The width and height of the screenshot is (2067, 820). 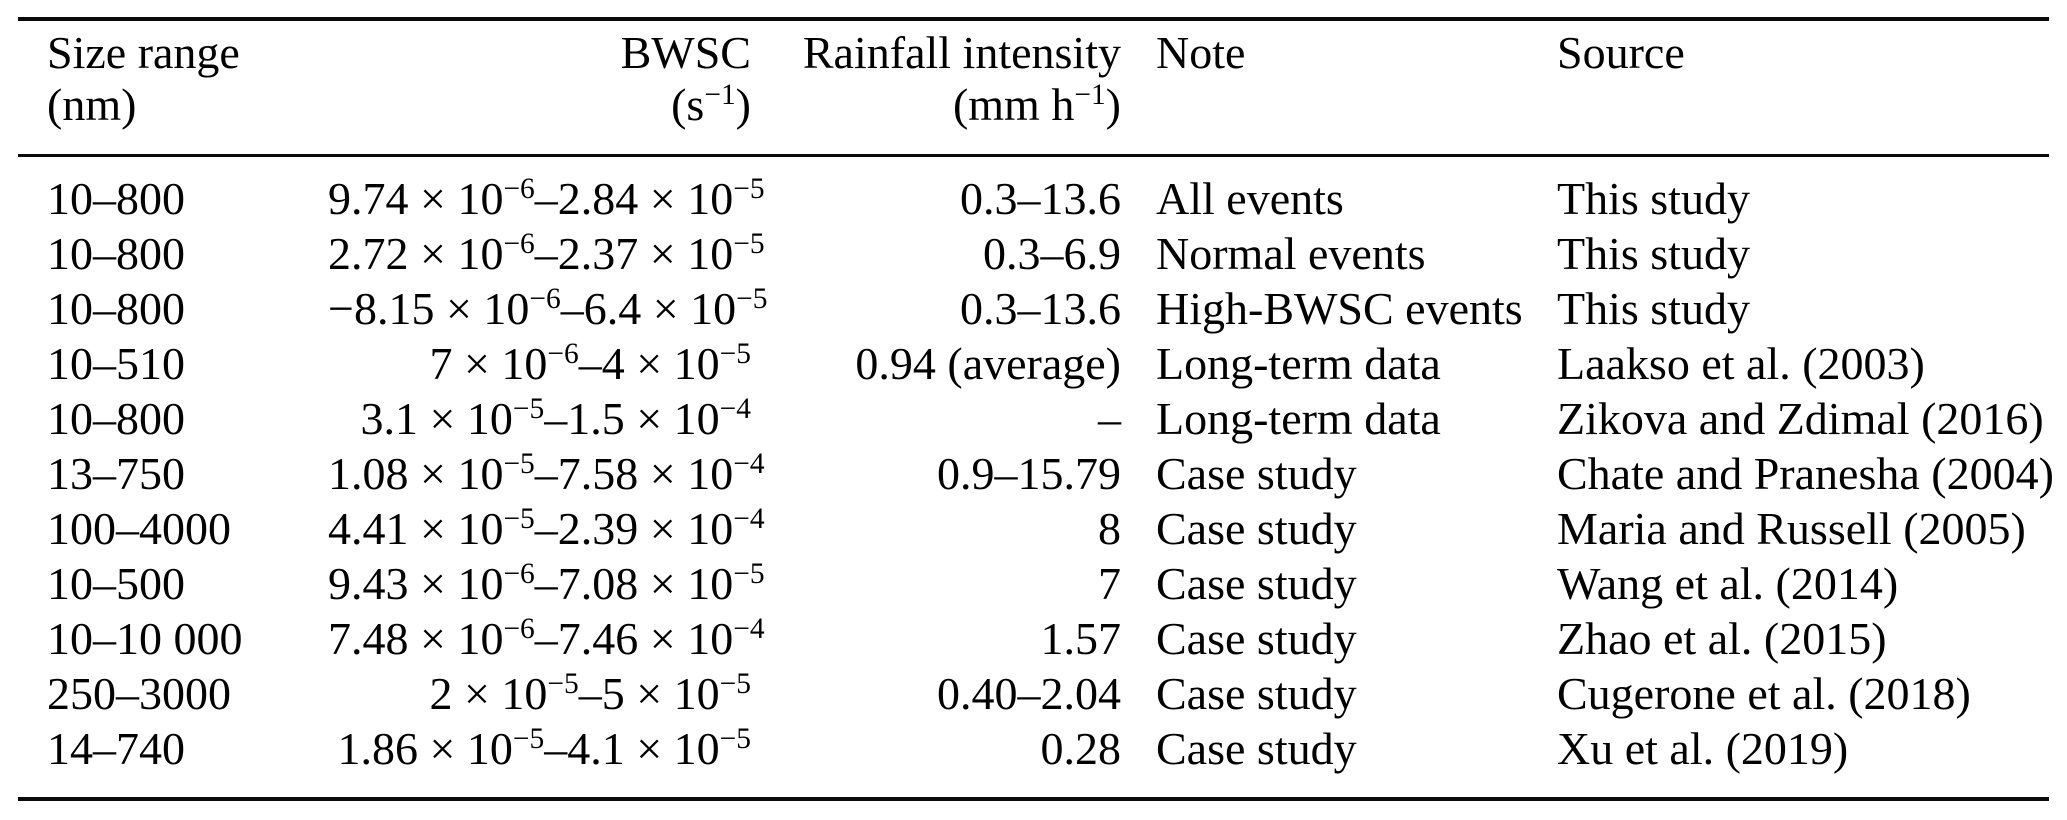 What do you see at coordinates (1803, 88) in the screenshot?
I see `column-header-source: Source` at bounding box center [1803, 88].